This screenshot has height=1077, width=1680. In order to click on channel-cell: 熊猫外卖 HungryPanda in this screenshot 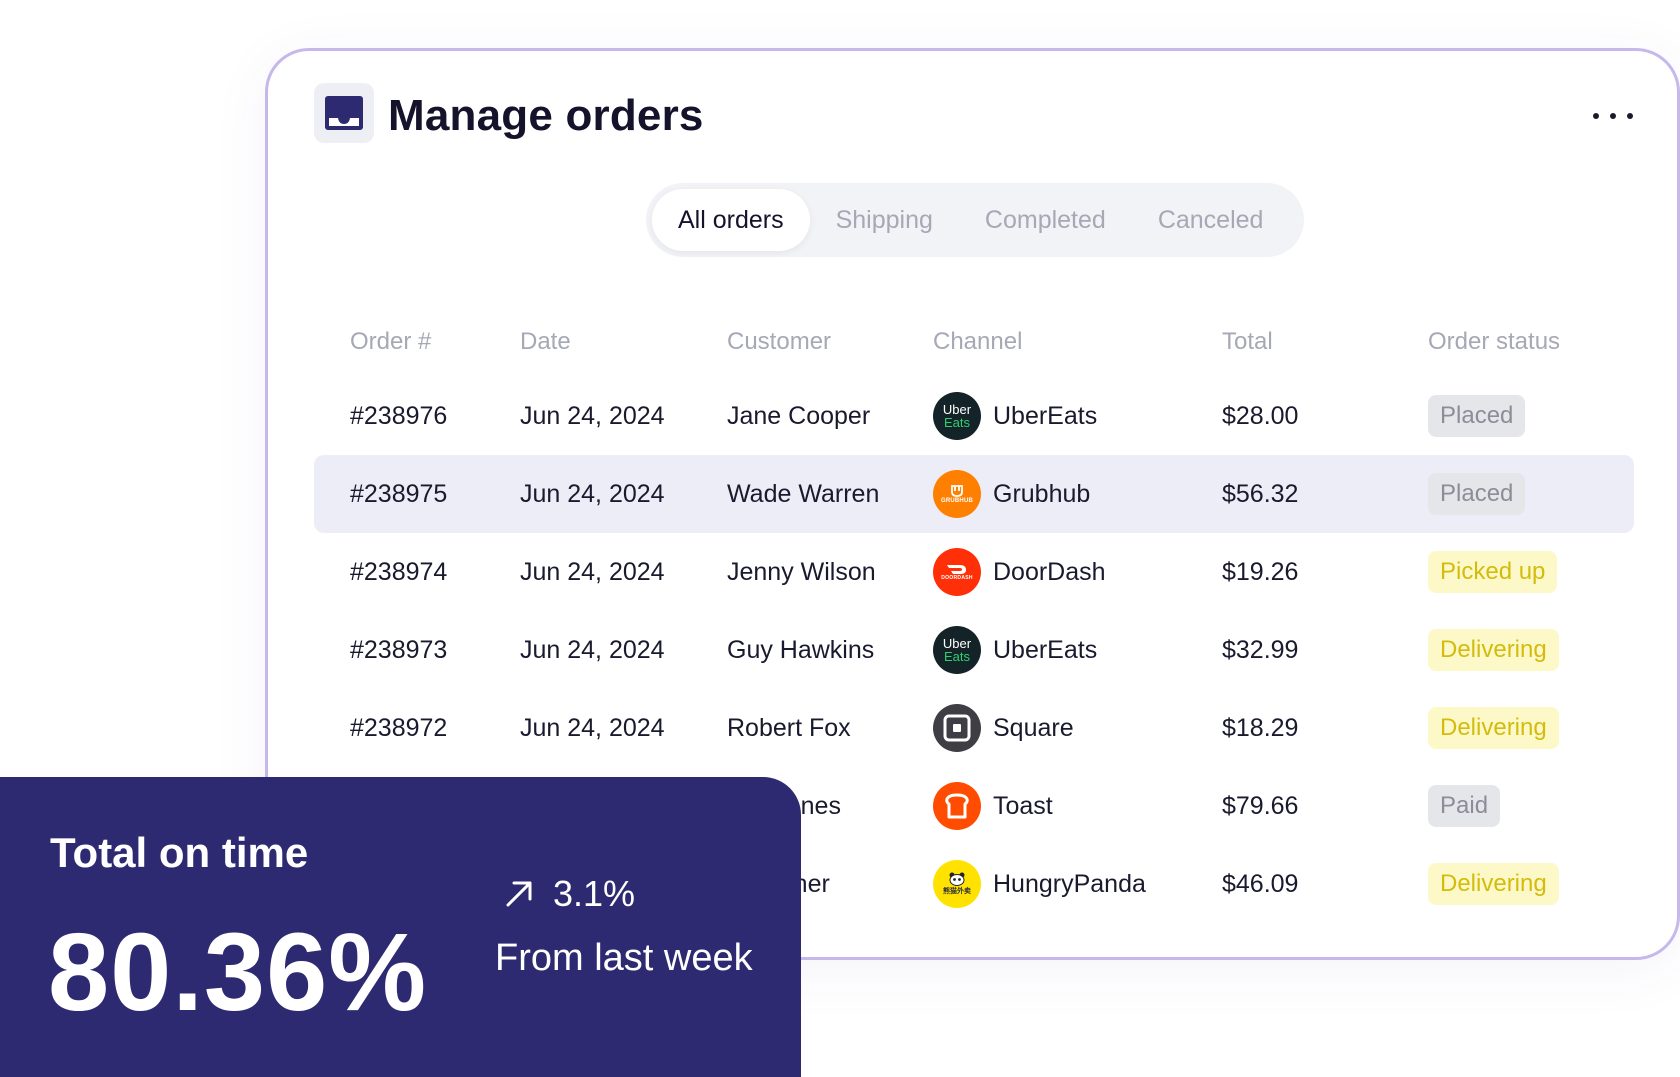, I will do `click(1077, 884)`.